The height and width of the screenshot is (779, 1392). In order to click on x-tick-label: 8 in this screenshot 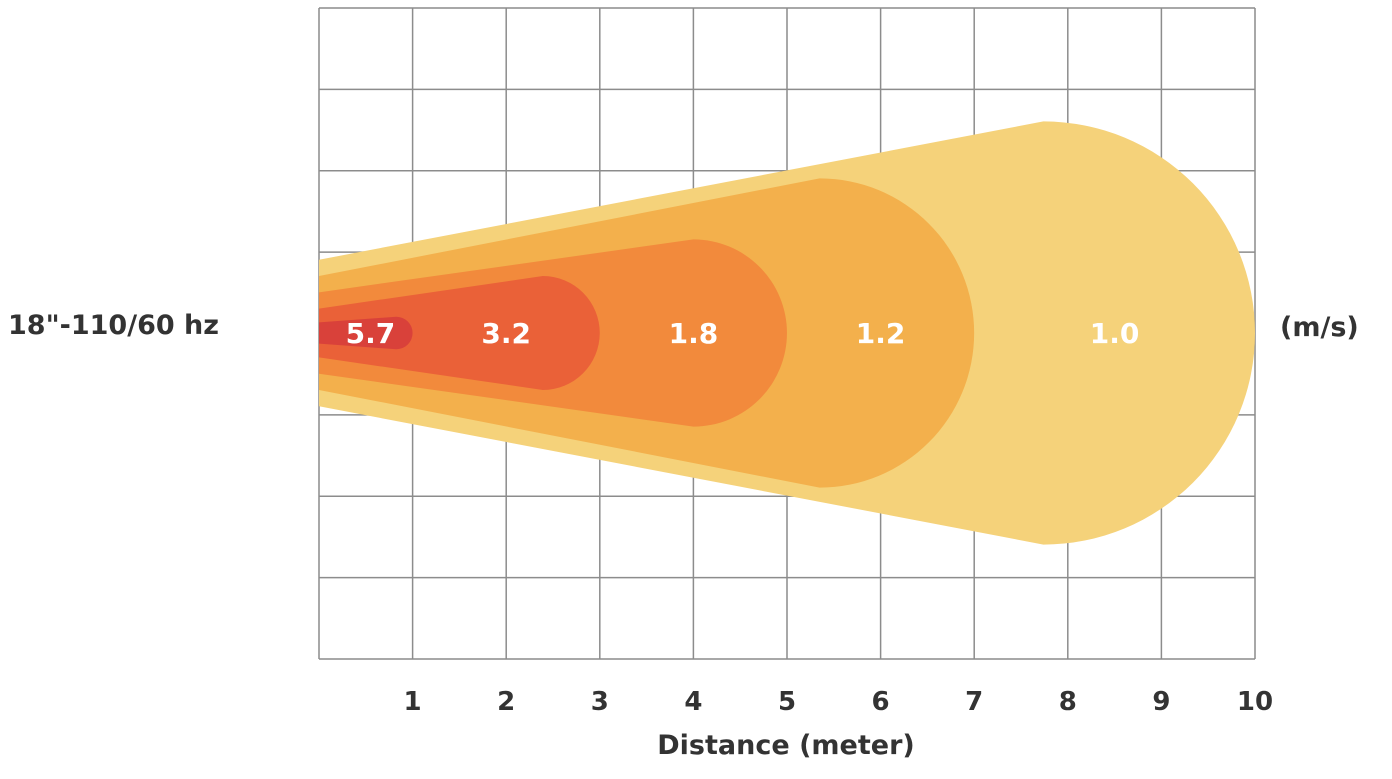, I will do `click(1068, 702)`.